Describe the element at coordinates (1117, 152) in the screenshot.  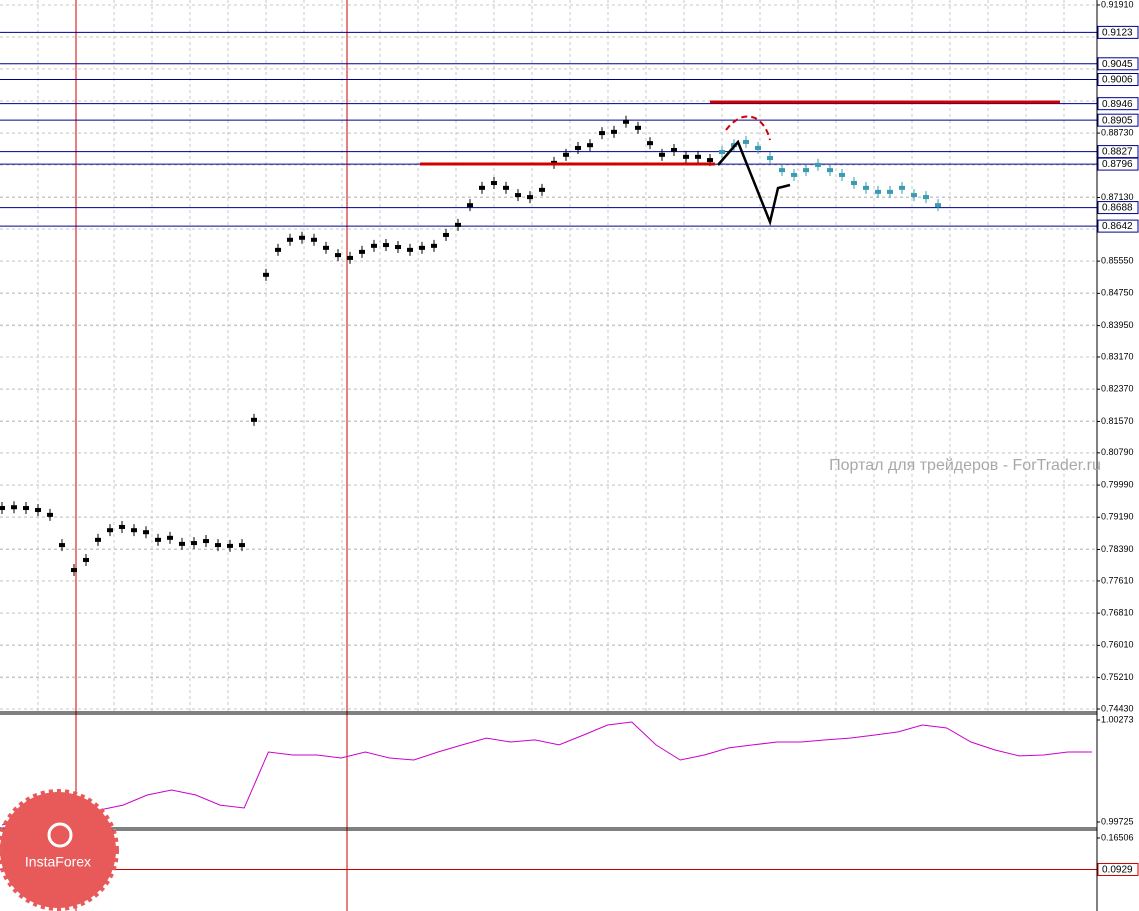
I see `level-label: 0.8827` at that location.